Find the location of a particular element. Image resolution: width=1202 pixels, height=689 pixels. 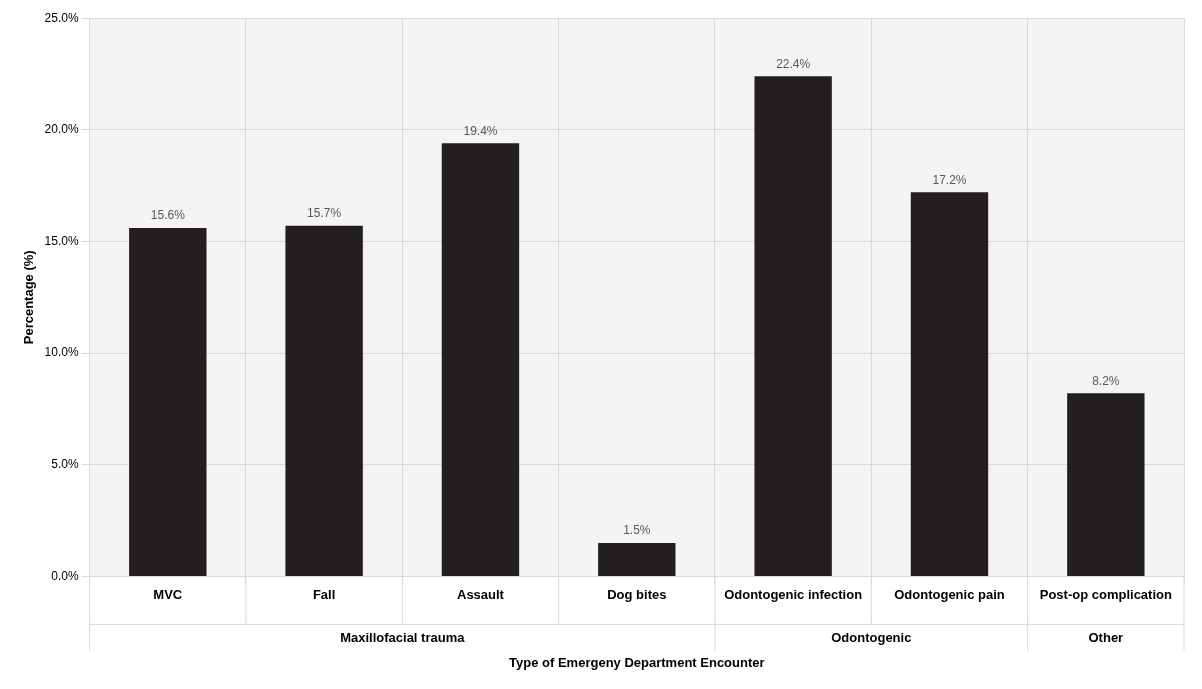

data-label: 19.4% is located at coordinates (480, 130).